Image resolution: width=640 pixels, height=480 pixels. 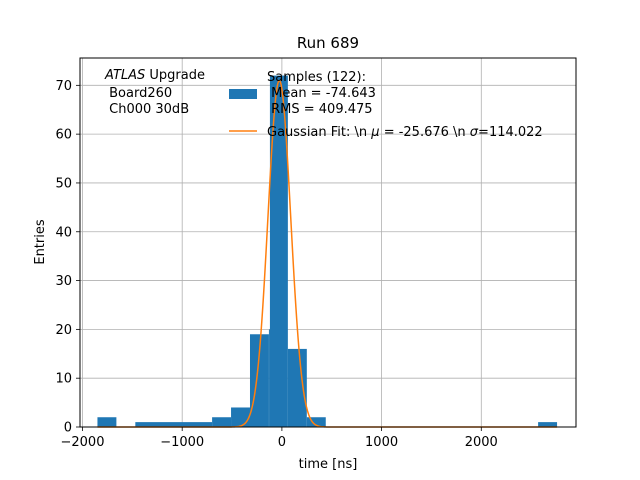 I want to click on experiment-annotation: ATLAS Upgrade Board260 Ch000 30dB, so click(x=154, y=92).